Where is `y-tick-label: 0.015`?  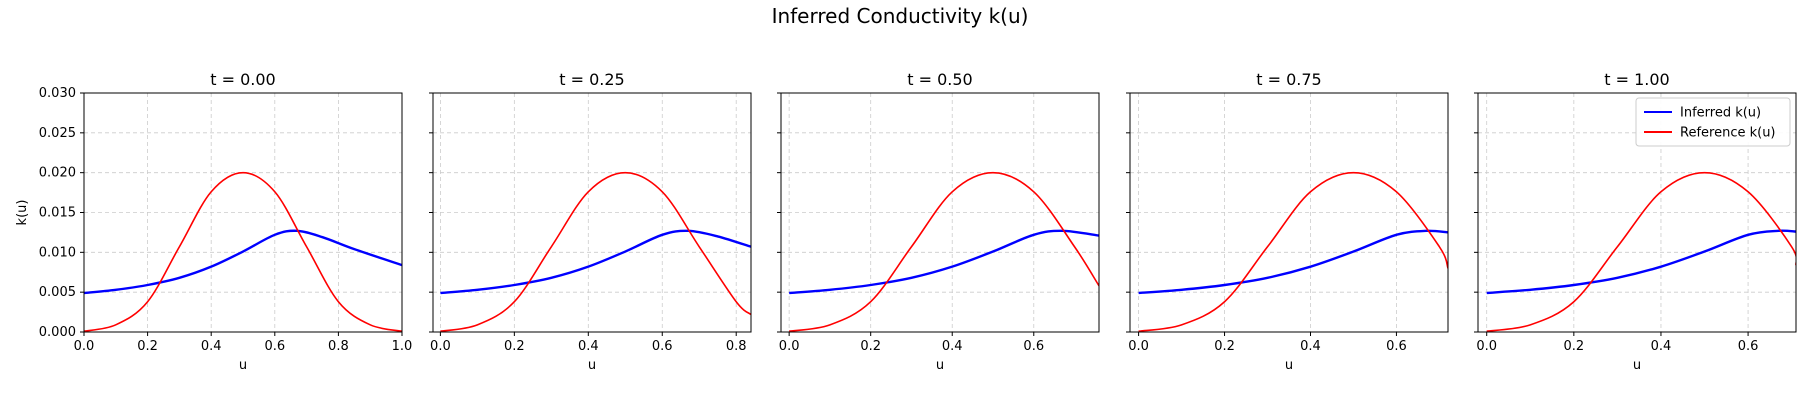 y-tick-label: 0.015 is located at coordinates (57, 213).